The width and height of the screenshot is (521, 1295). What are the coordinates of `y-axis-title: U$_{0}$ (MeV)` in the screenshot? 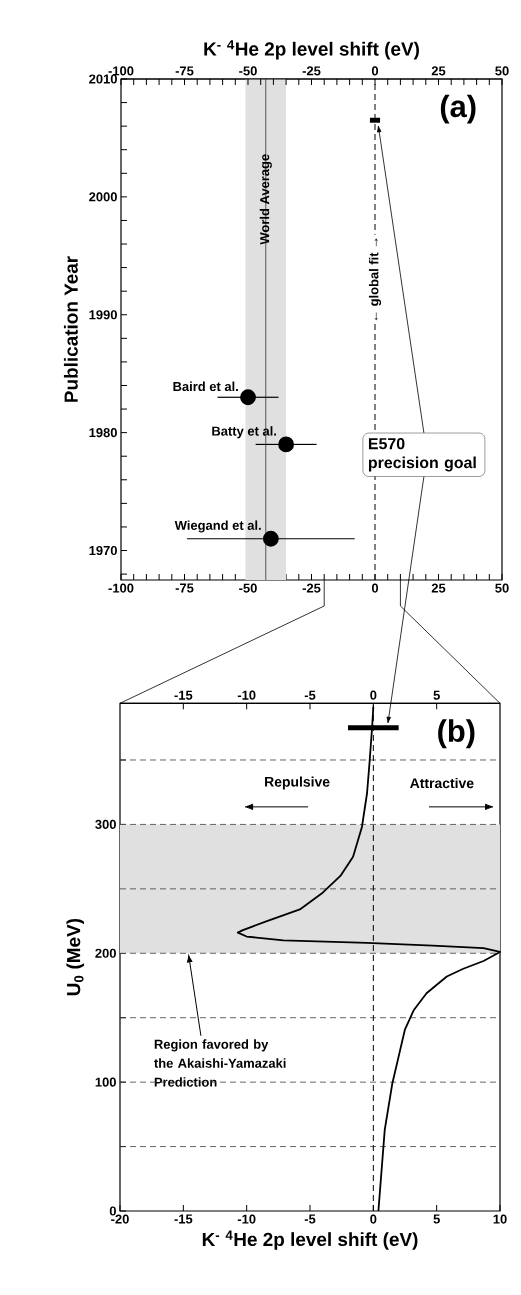 It's located at (75, 957).